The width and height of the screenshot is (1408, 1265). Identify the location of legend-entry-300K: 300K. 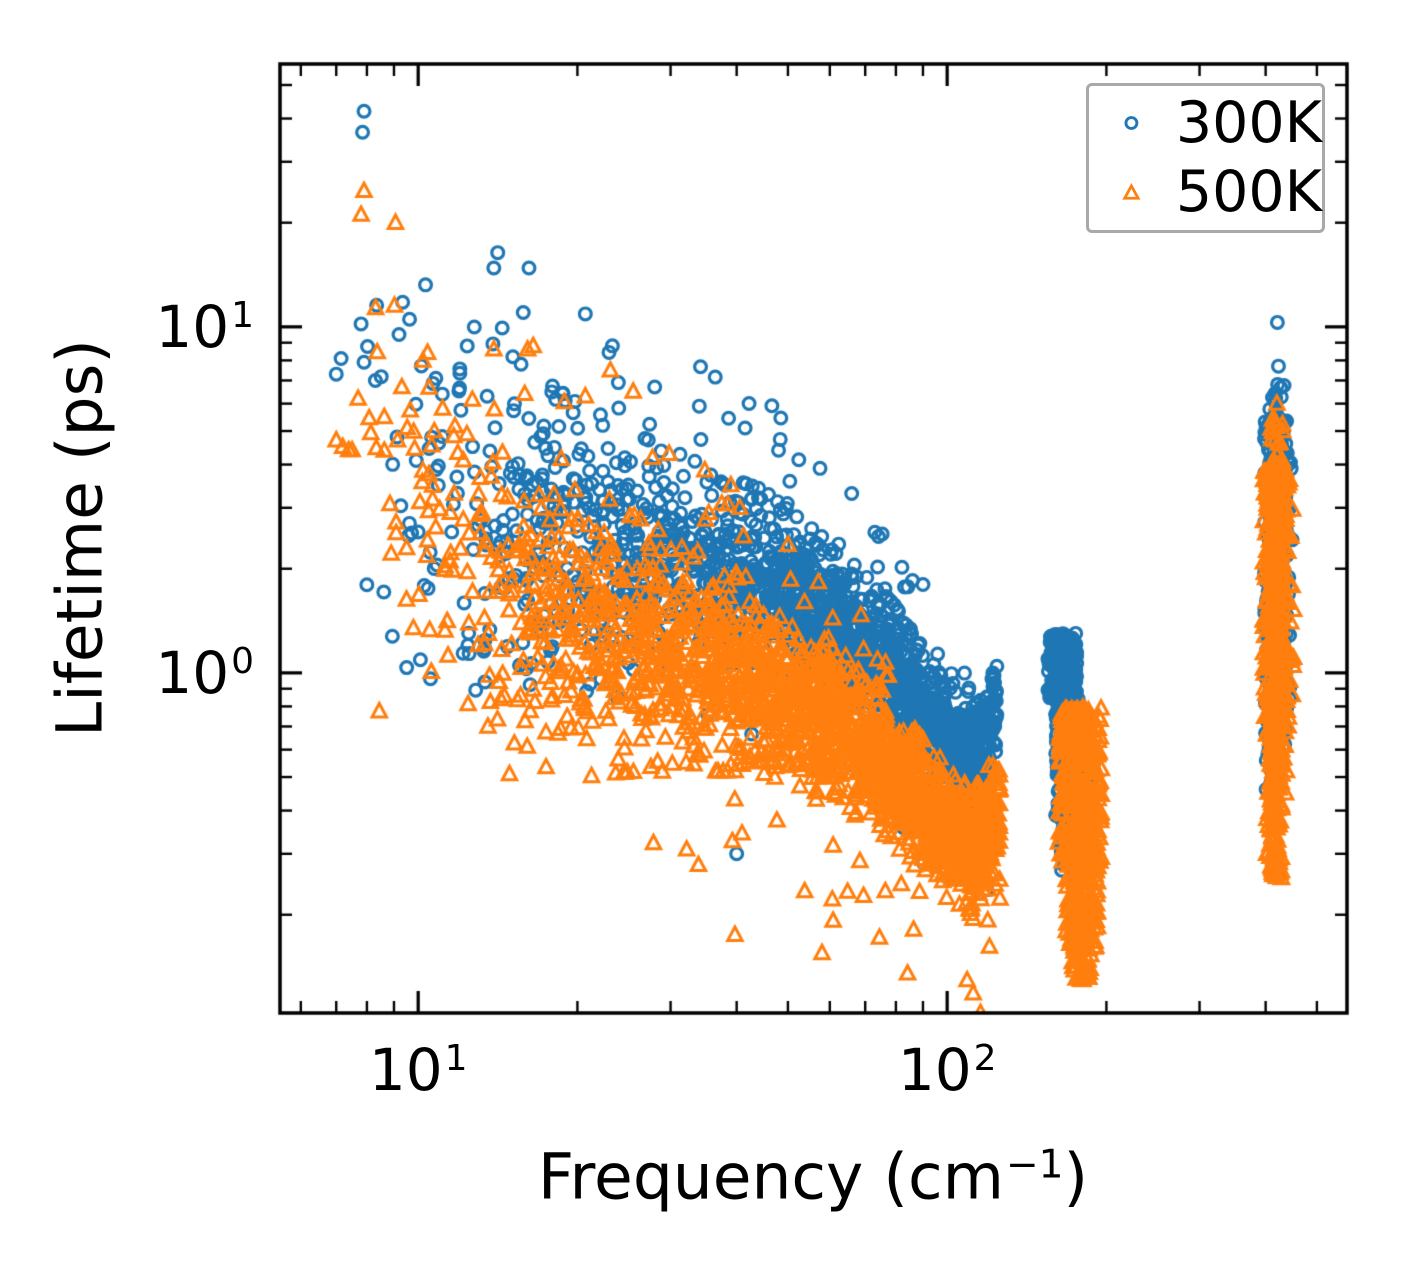
(1205, 123).